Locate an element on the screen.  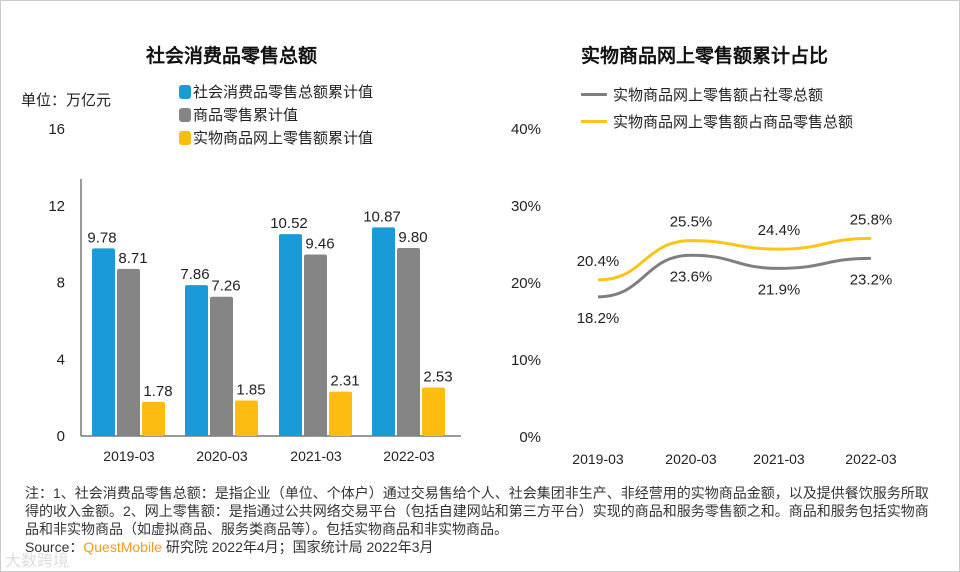
bar-value-label: 9.78 is located at coordinates (101, 237).